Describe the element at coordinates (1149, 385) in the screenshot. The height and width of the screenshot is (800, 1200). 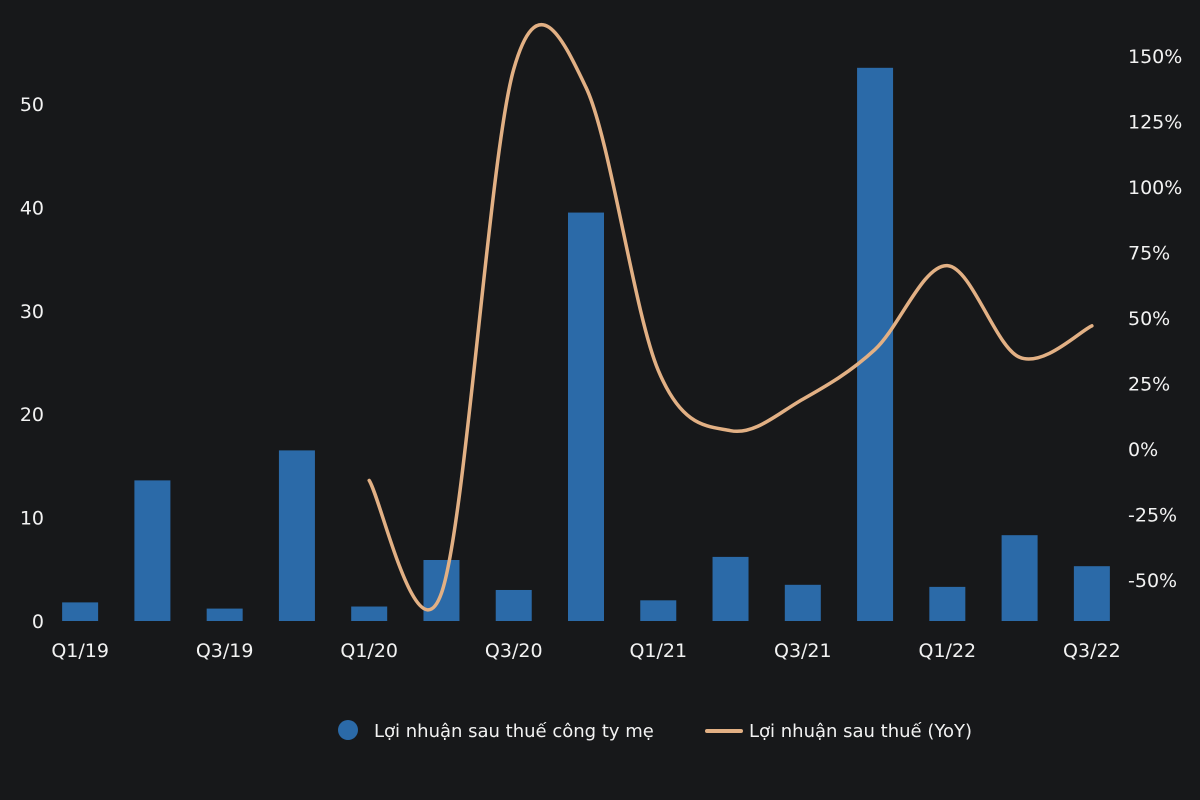
I see `right-tick-label: 25%` at that location.